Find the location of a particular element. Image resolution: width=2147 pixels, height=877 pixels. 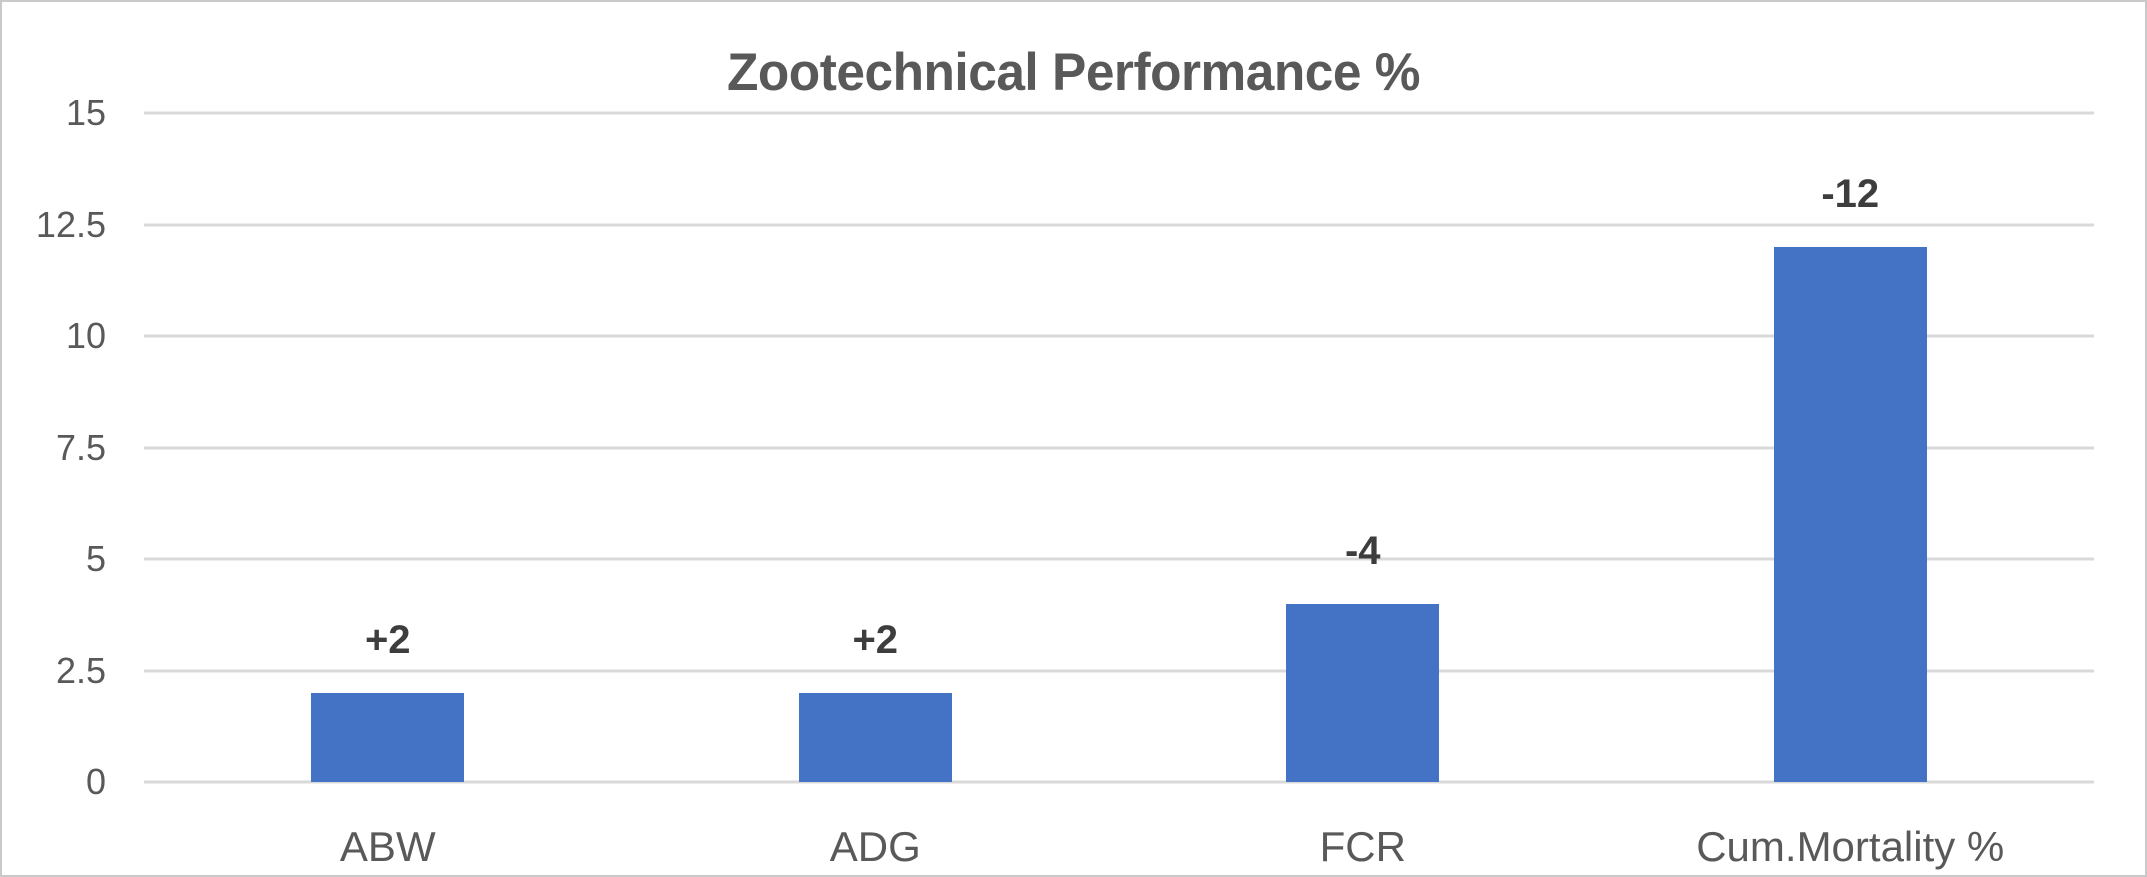

y-tick-label-10: 10 is located at coordinates (85, 335).